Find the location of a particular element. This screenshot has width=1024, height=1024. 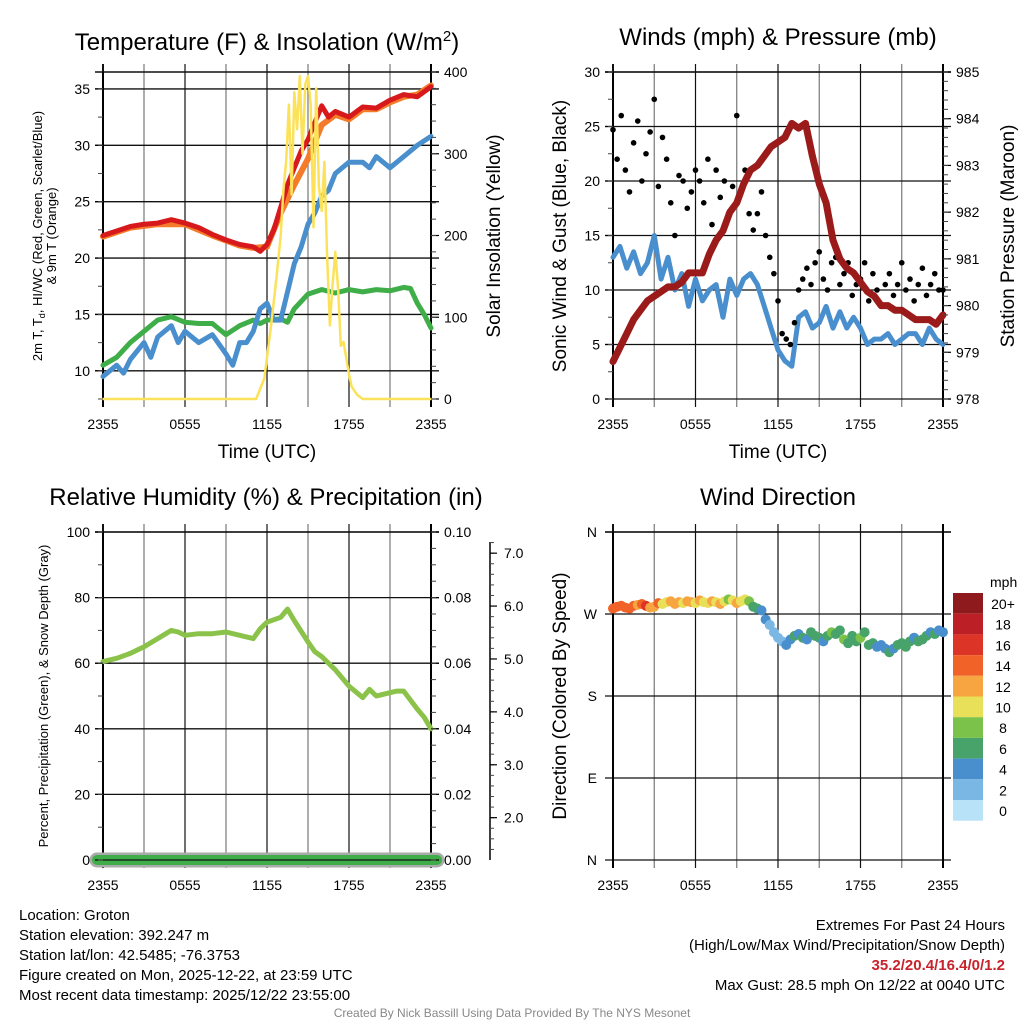

colorbar-title: mph is located at coordinates (1003, 582).